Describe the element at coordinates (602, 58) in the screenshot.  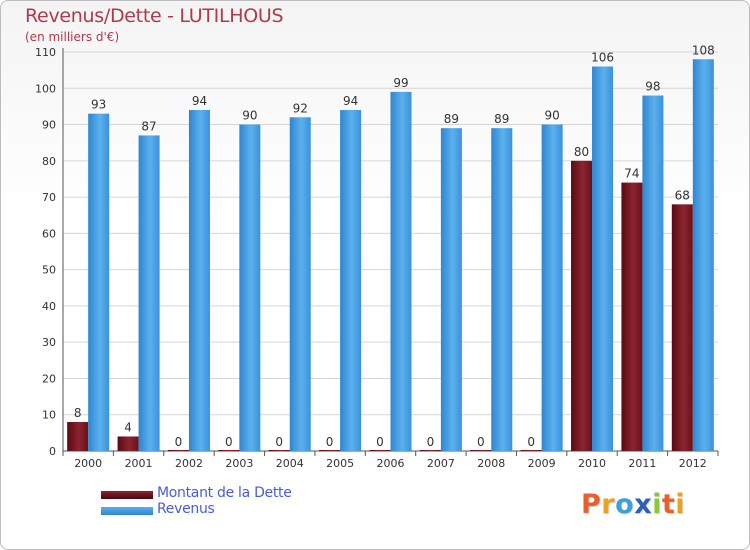
I see `value-label: 106` at that location.